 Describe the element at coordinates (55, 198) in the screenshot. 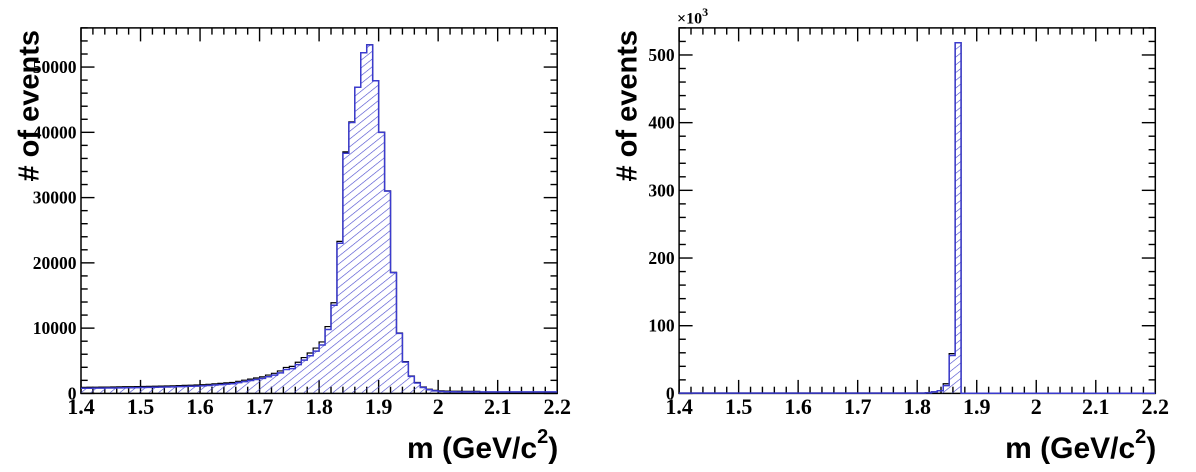

I see `svg-text: 30000` at that location.